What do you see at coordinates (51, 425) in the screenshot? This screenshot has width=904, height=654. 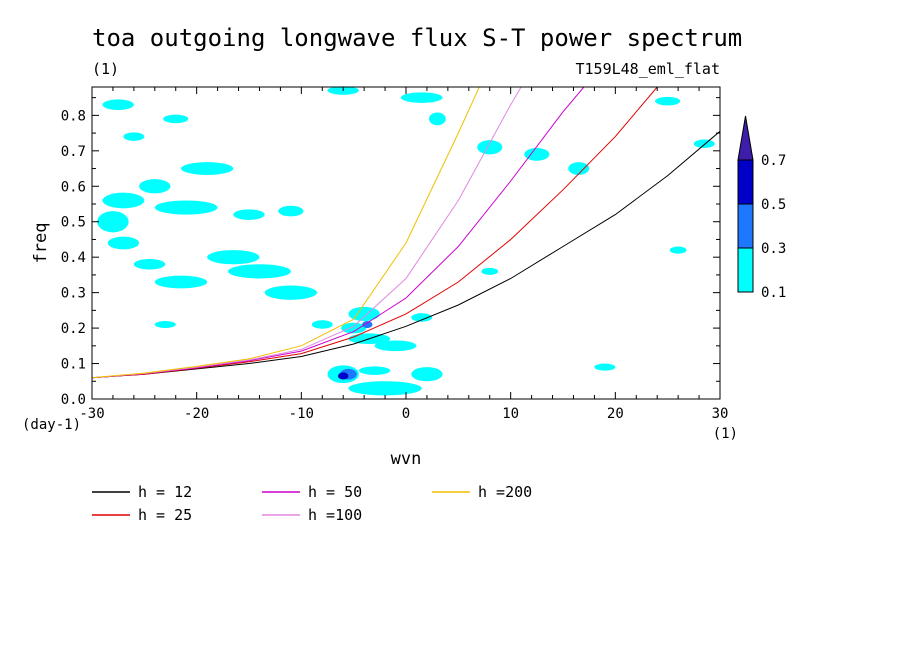 I see `y-unit-label: (day-1)` at bounding box center [51, 425].